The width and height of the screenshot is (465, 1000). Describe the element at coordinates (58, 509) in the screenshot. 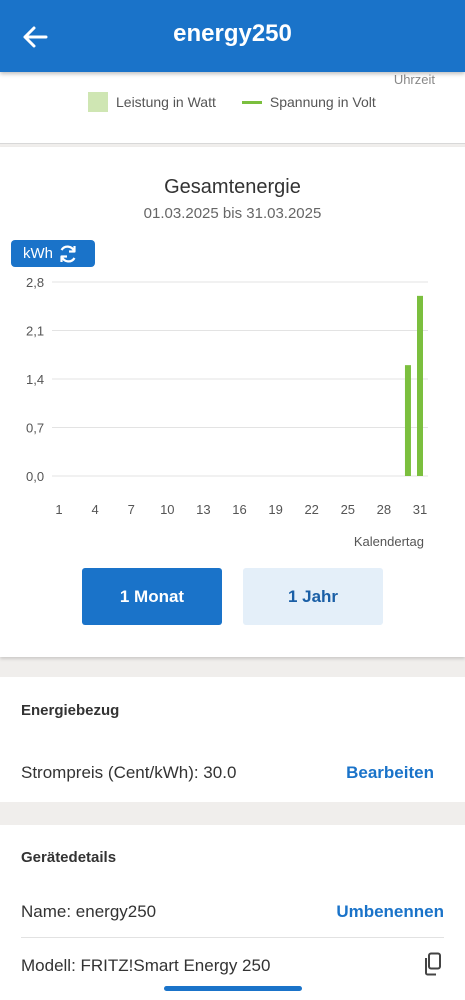

I see `x-tick-label: 1` at that location.